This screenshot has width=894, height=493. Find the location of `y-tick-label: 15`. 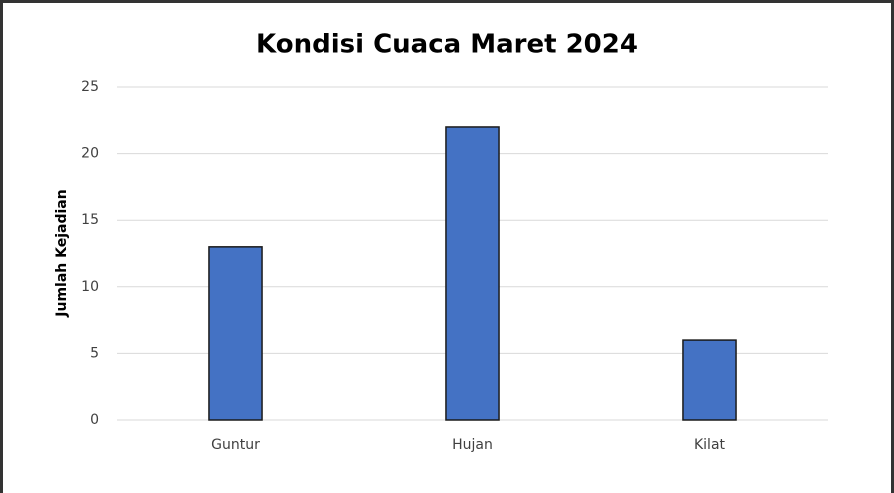

y-tick-label: 15 is located at coordinates (90, 220).